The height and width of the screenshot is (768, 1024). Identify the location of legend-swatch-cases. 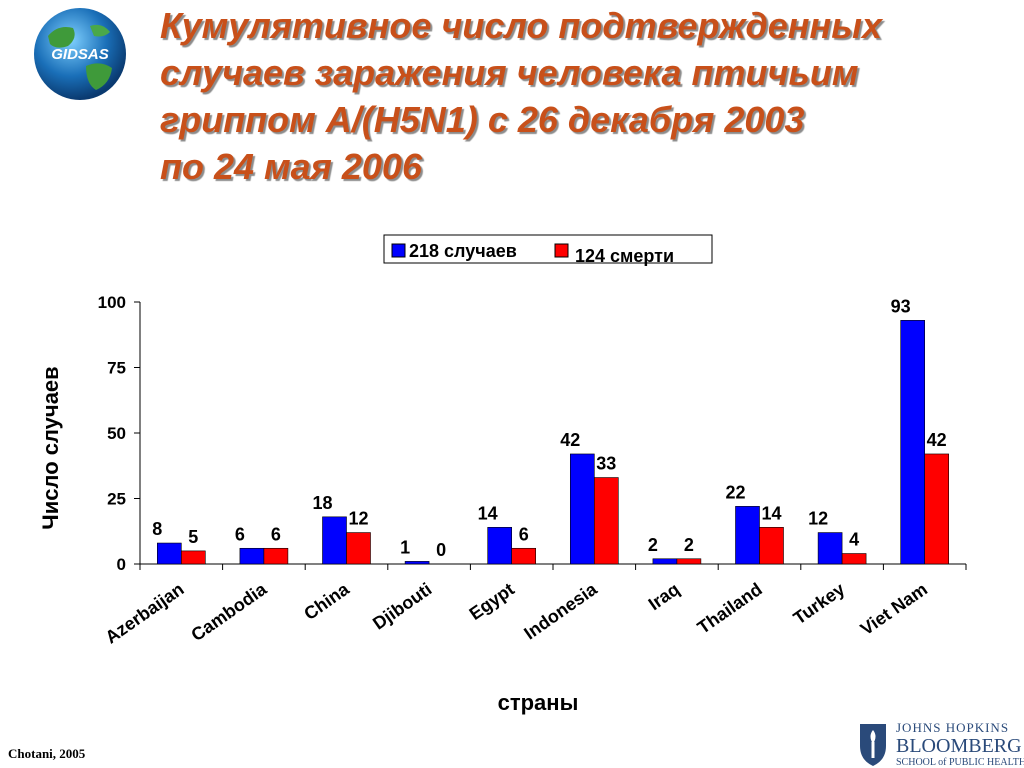
(398, 250).